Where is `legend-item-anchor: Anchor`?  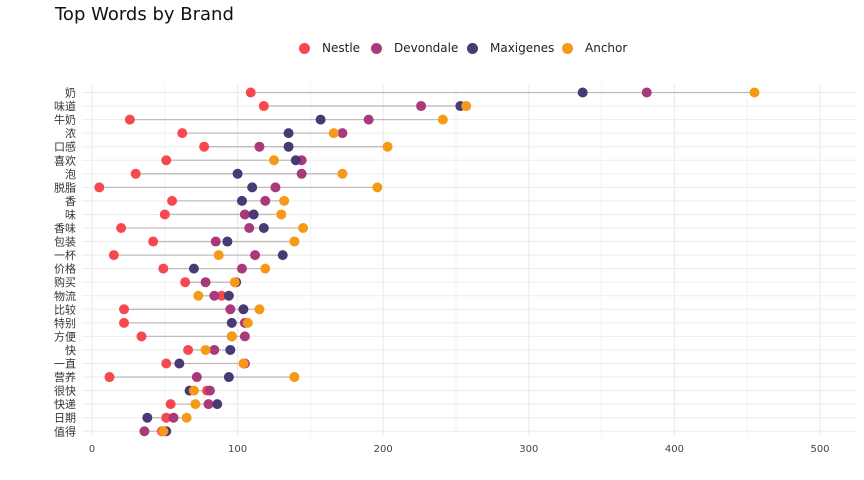 legend-item-anchor: Anchor is located at coordinates (594, 48).